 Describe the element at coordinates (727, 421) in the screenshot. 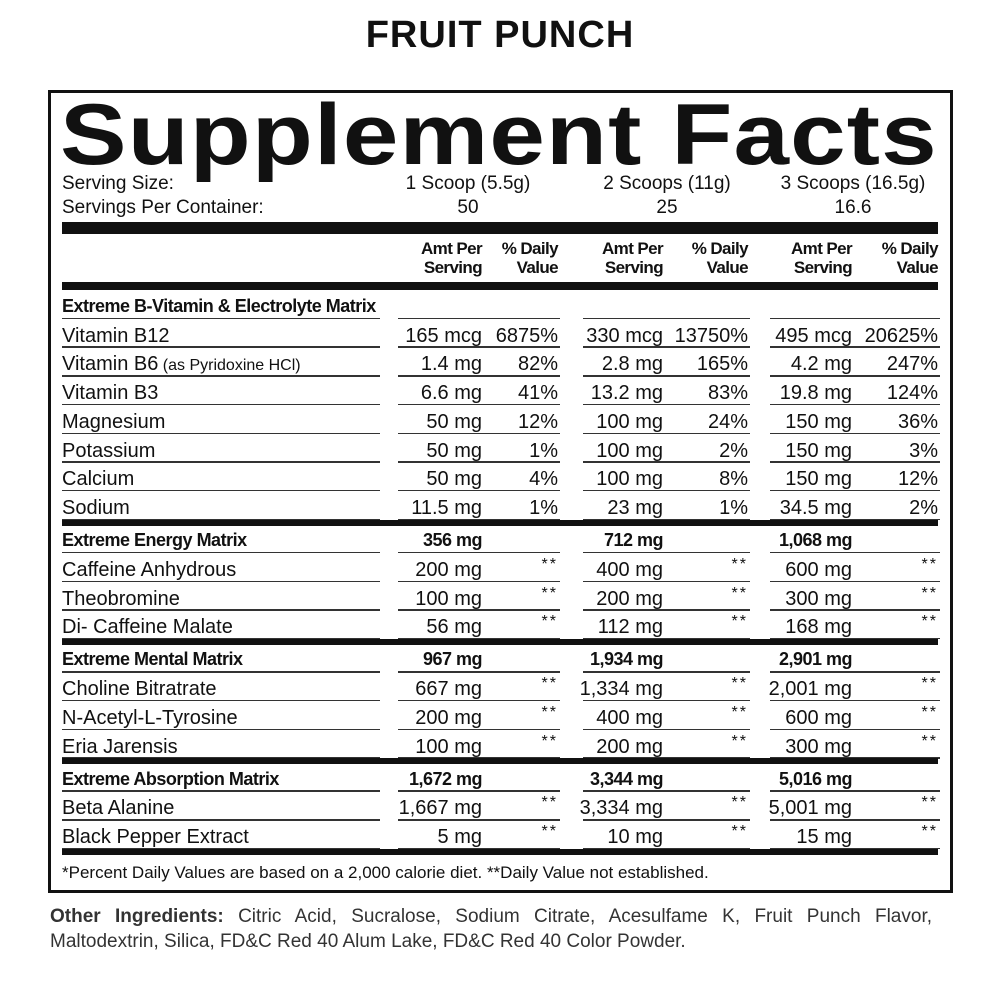

I see `cell: 24%` at that location.